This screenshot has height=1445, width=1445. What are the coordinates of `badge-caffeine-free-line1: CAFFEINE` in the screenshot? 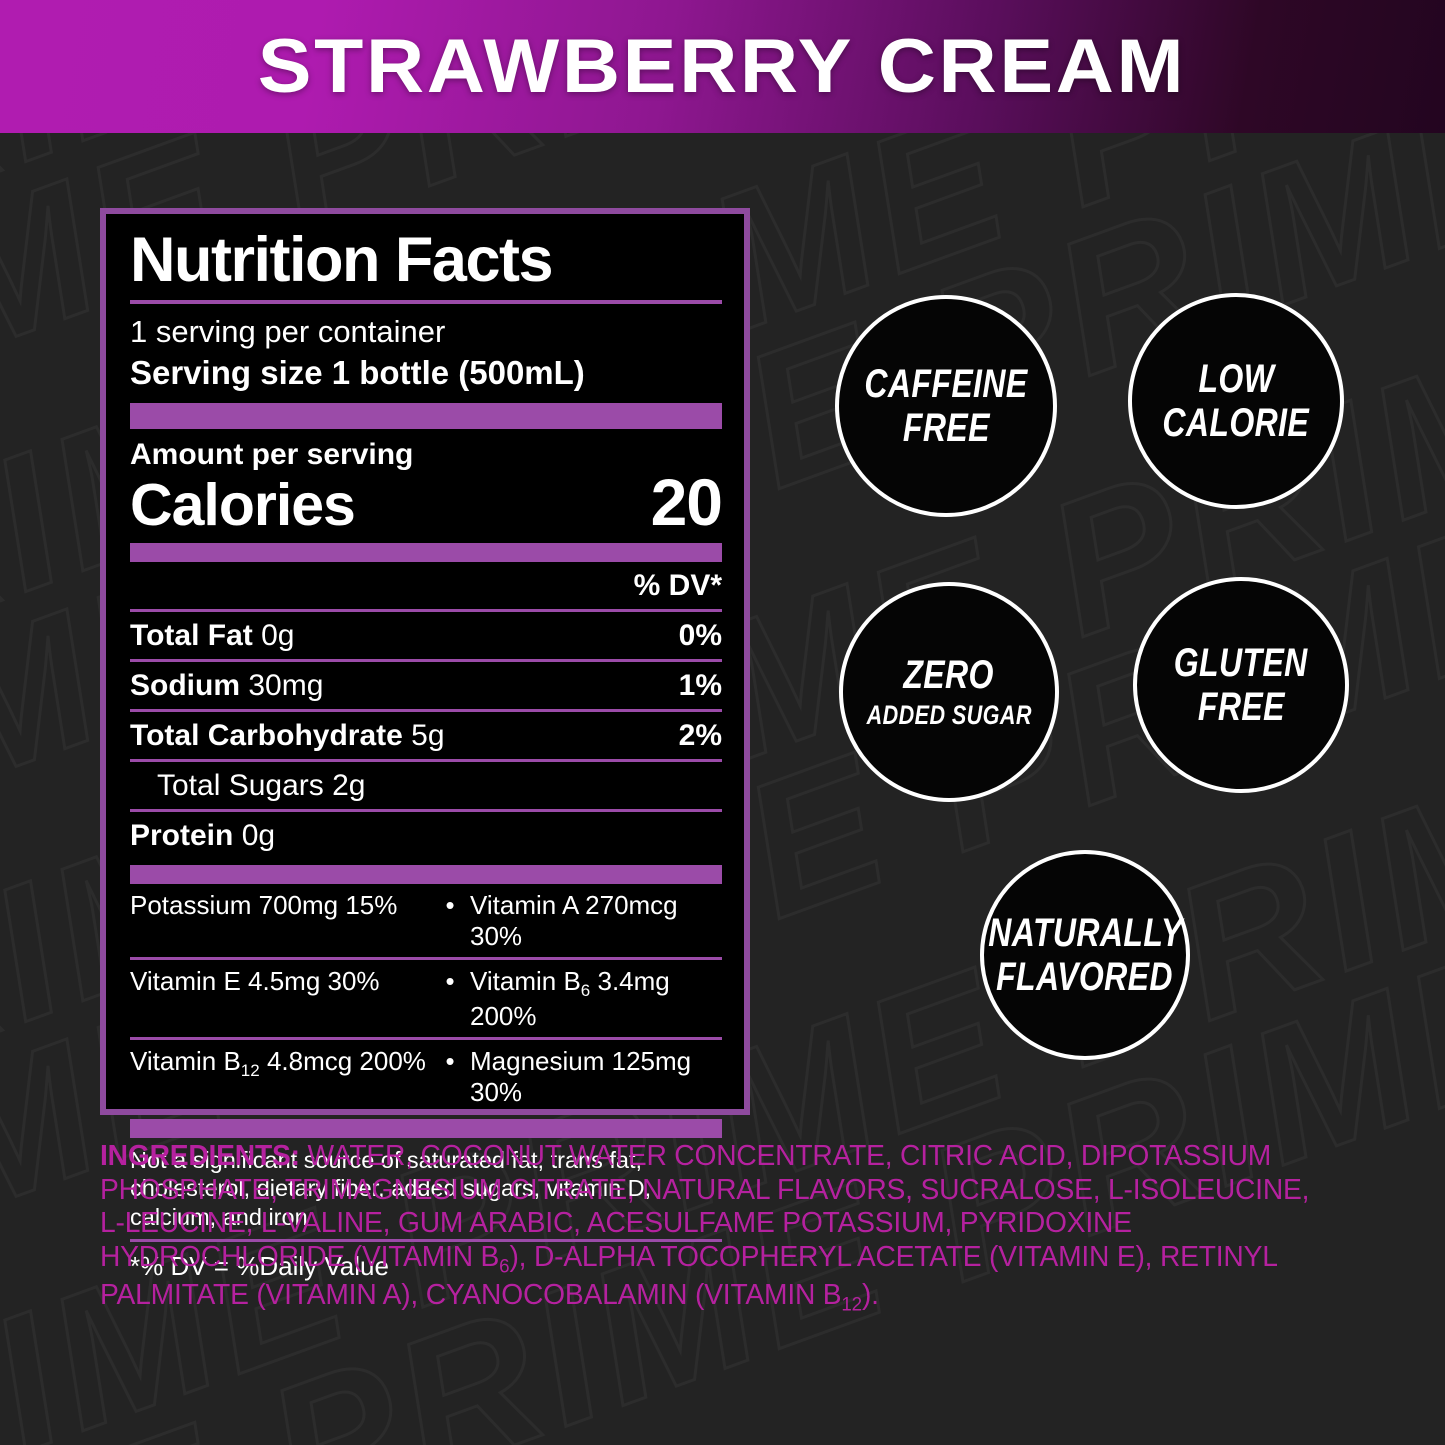 It's located at (946, 384).